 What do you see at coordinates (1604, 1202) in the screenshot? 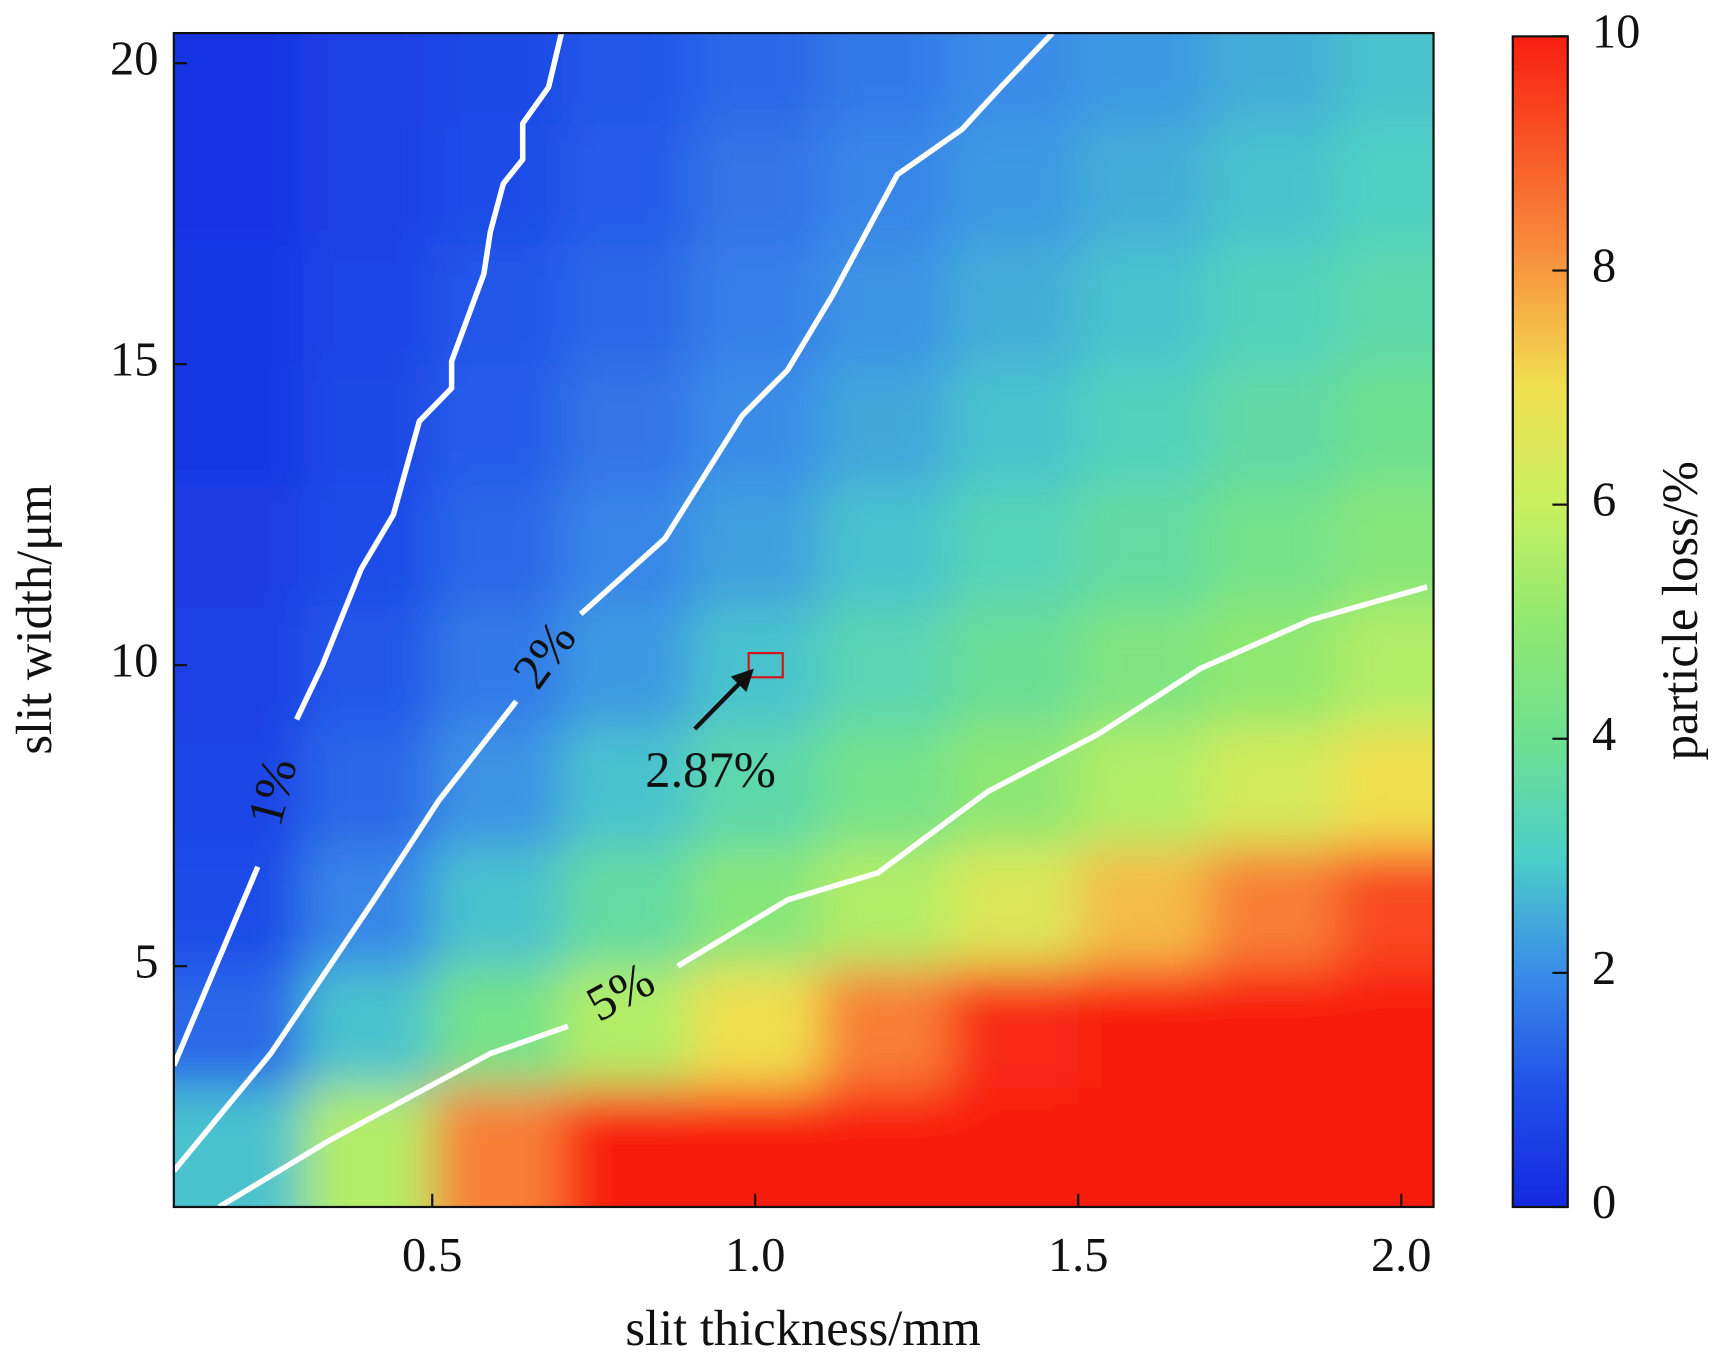
I see `colorbar-tick-label: 0` at bounding box center [1604, 1202].